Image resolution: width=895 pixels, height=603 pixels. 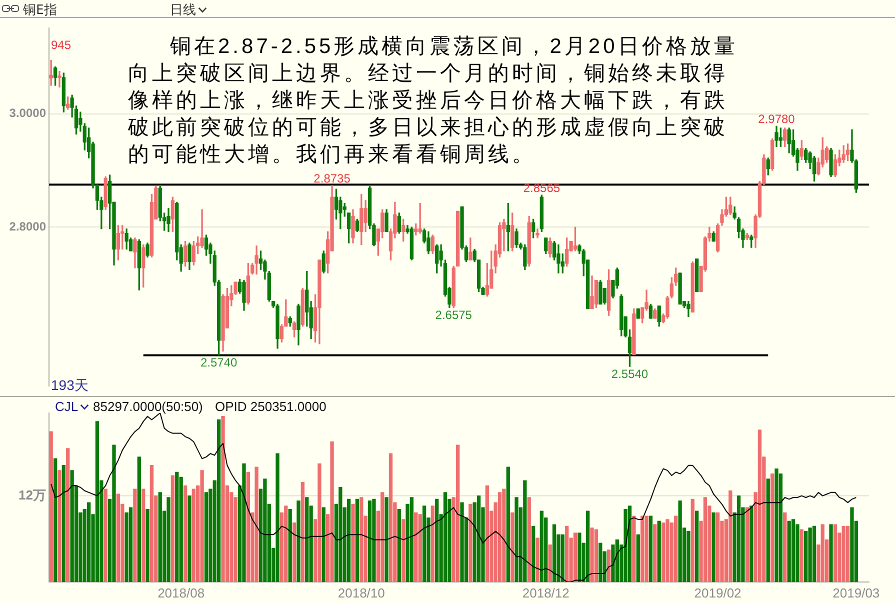 I want to click on ref-line-label: 12万, so click(x=32, y=494).